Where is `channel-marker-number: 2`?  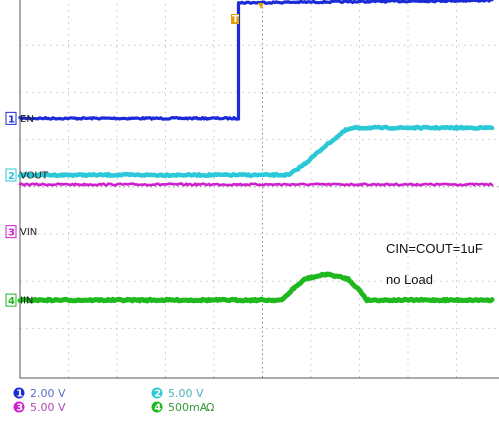
channel-marker-number: 2 is located at coordinates (11, 176).